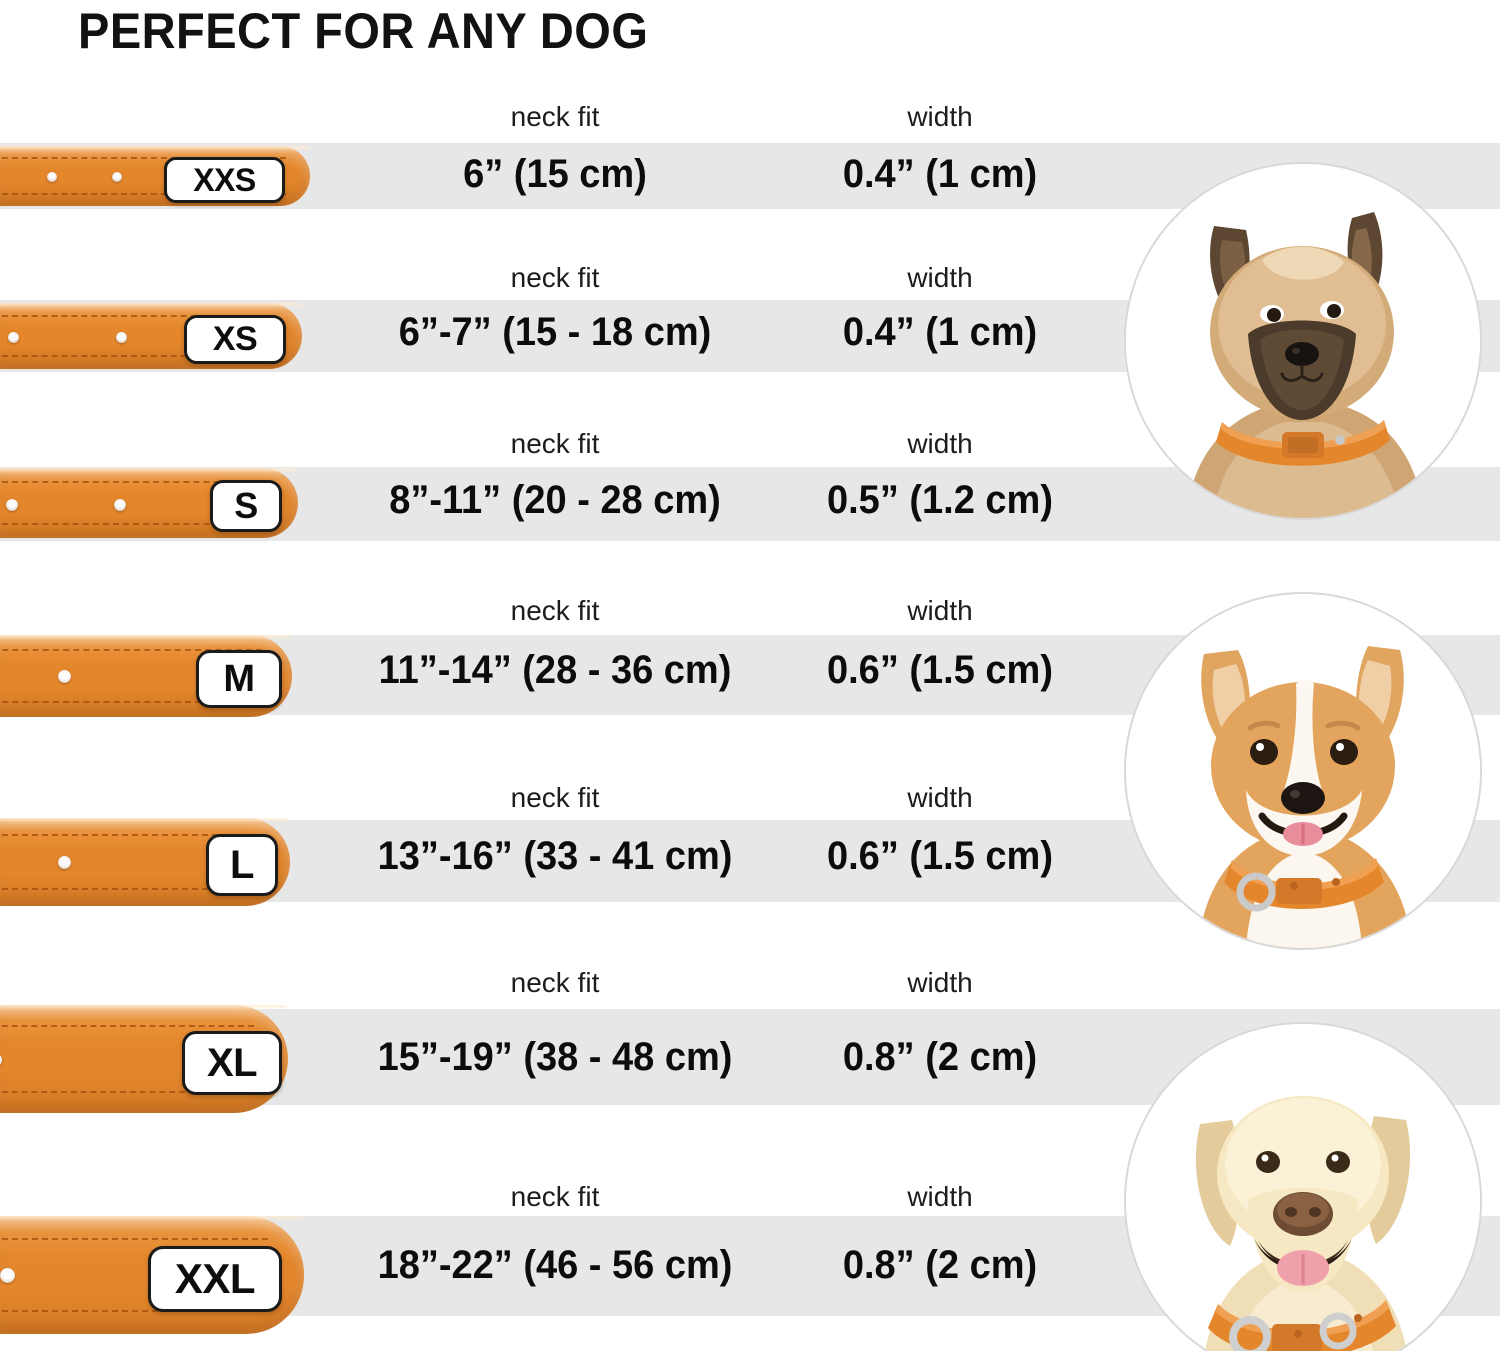 The width and height of the screenshot is (1500, 1351). What do you see at coordinates (940, 332) in the screenshot?
I see `width-value-xs: 0.4” (1 cm)` at bounding box center [940, 332].